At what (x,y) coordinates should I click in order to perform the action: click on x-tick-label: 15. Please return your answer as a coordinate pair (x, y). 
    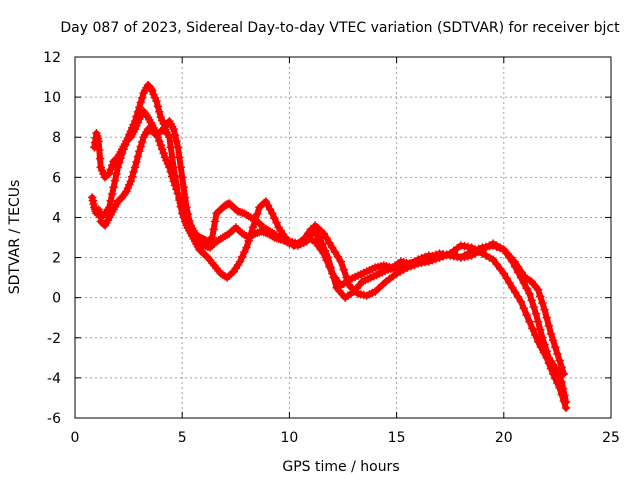
    Looking at the image, I should click on (397, 438).